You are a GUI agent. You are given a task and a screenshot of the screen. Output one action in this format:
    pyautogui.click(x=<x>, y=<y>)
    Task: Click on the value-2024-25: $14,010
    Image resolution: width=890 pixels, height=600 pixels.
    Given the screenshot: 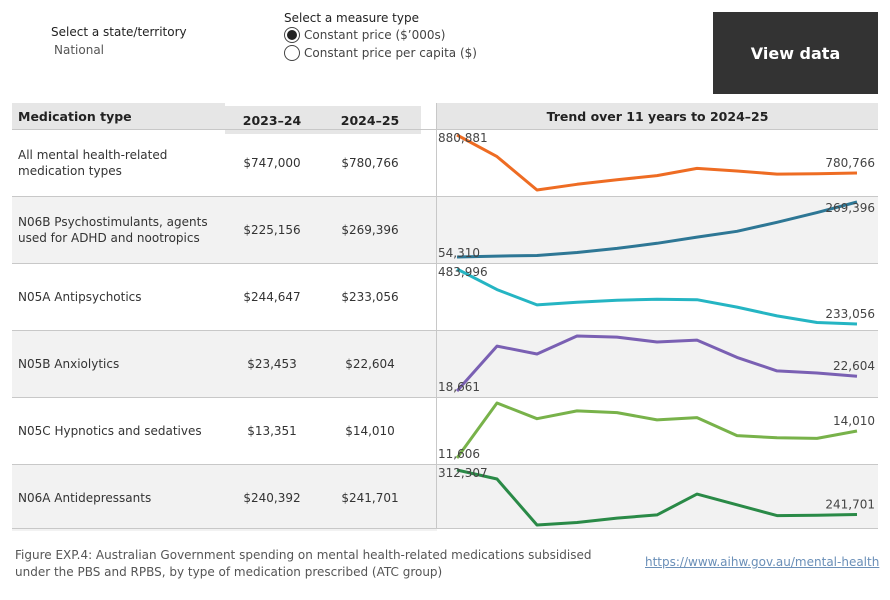 What is the action you would take?
    pyautogui.click(x=370, y=431)
    